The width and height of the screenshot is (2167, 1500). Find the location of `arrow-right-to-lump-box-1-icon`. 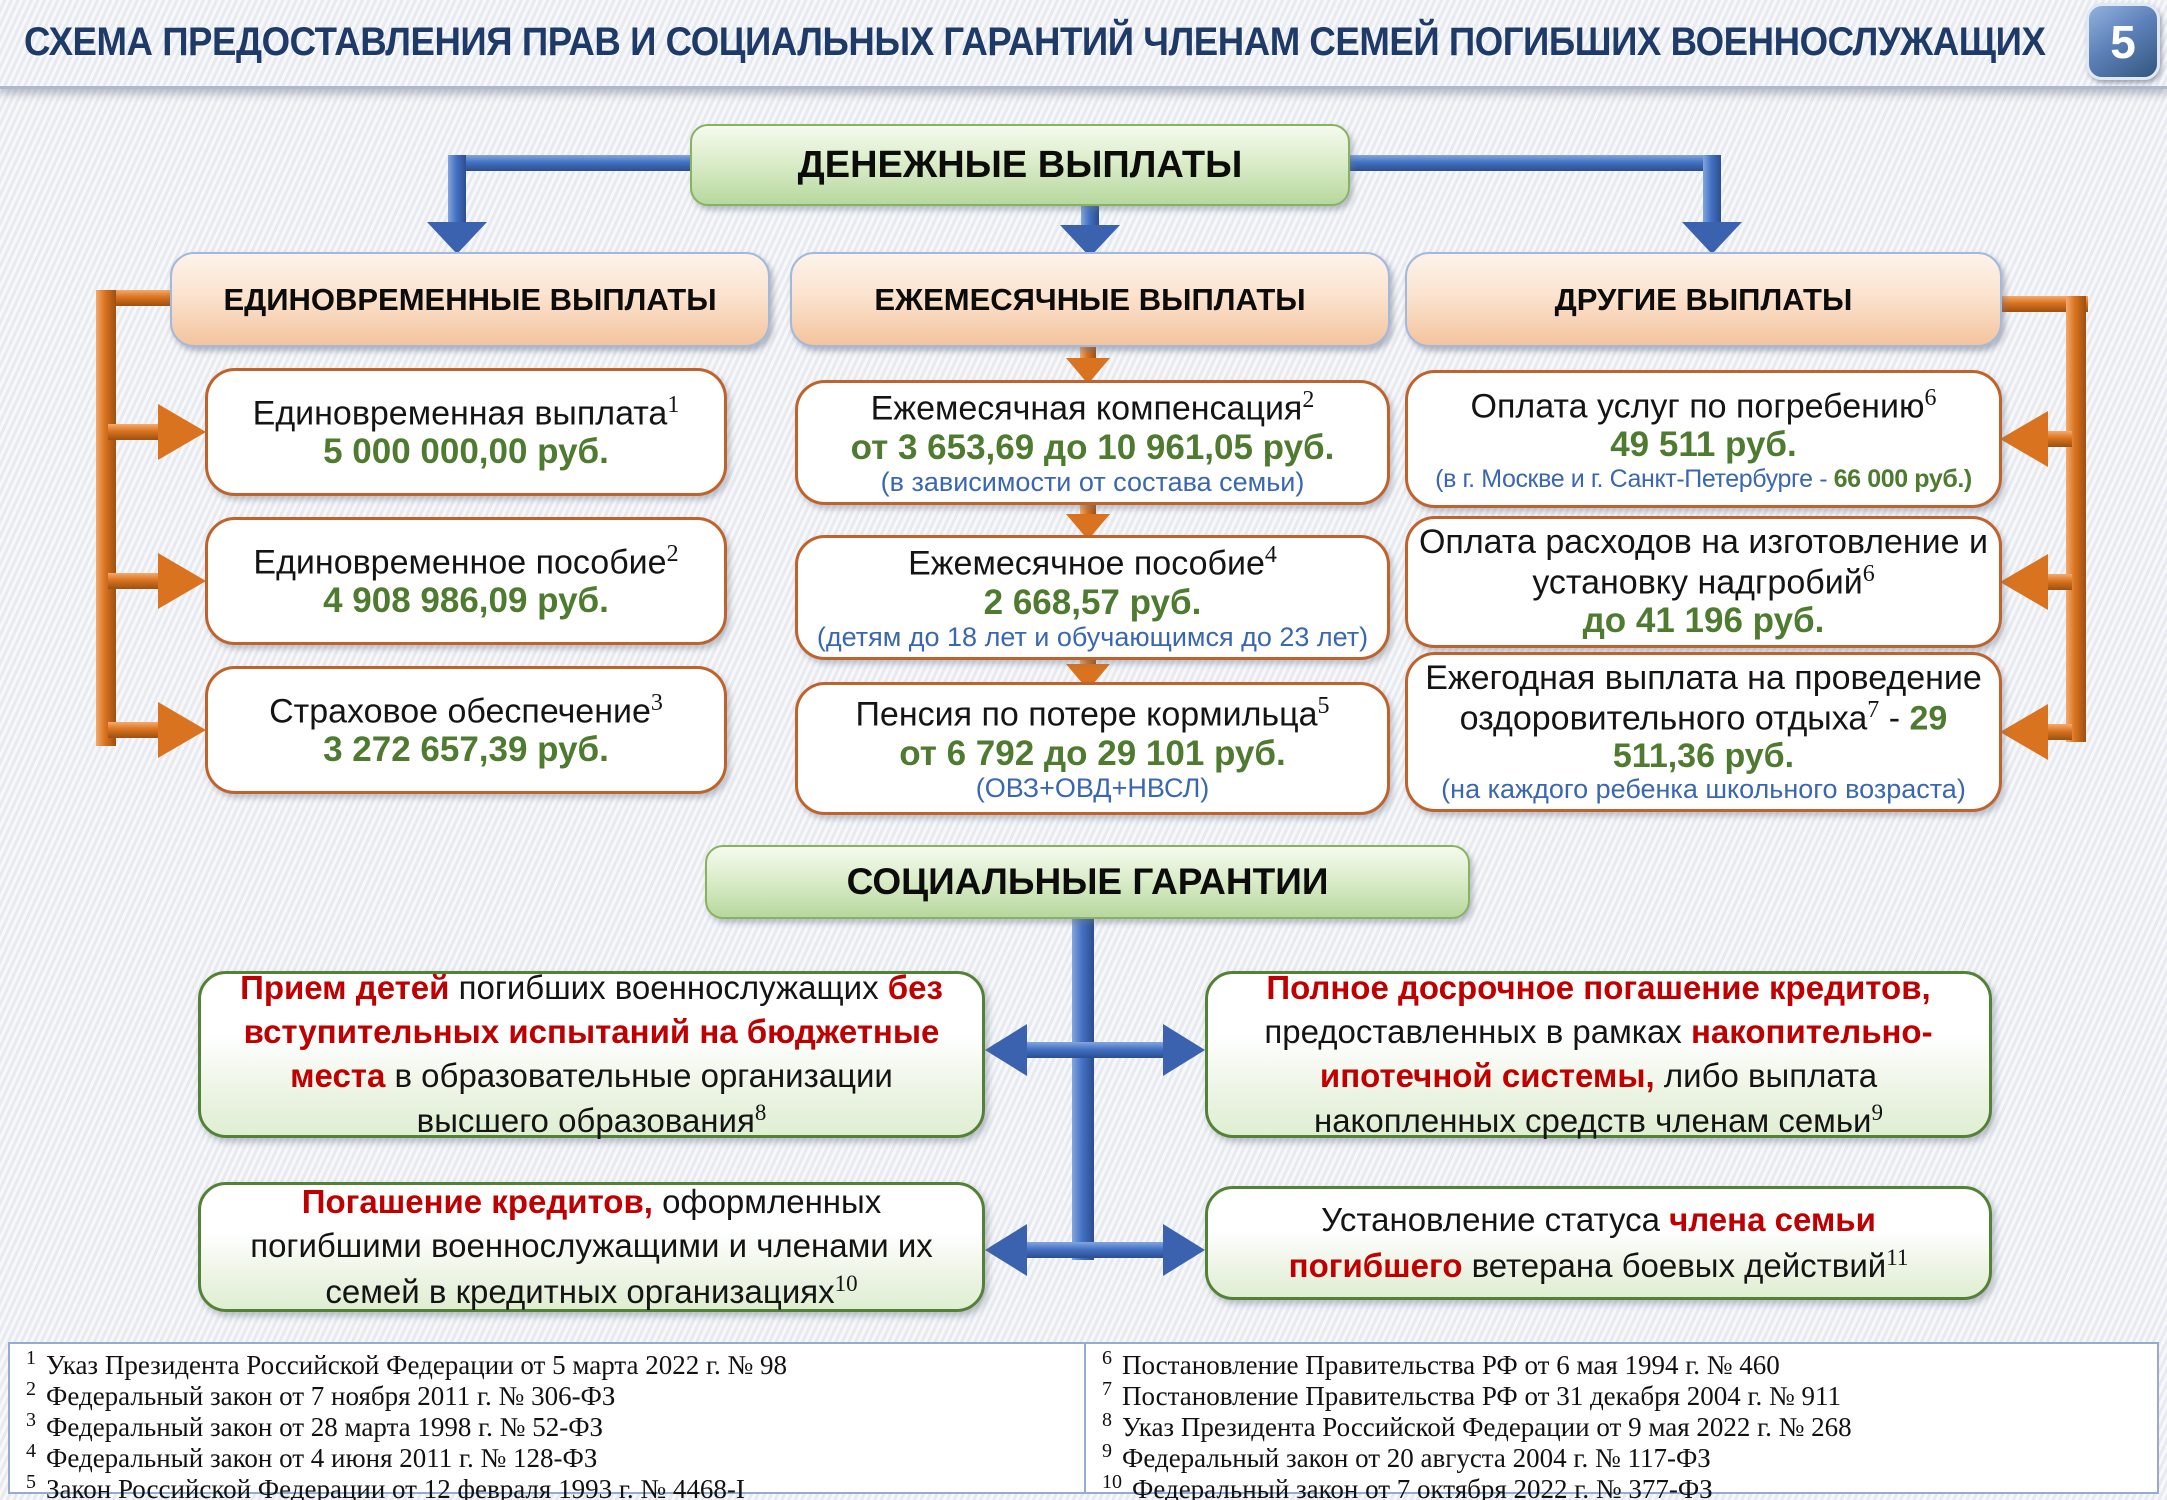

arrow-right-to-lump-box-1-icon is located at coordinates (182, 432).